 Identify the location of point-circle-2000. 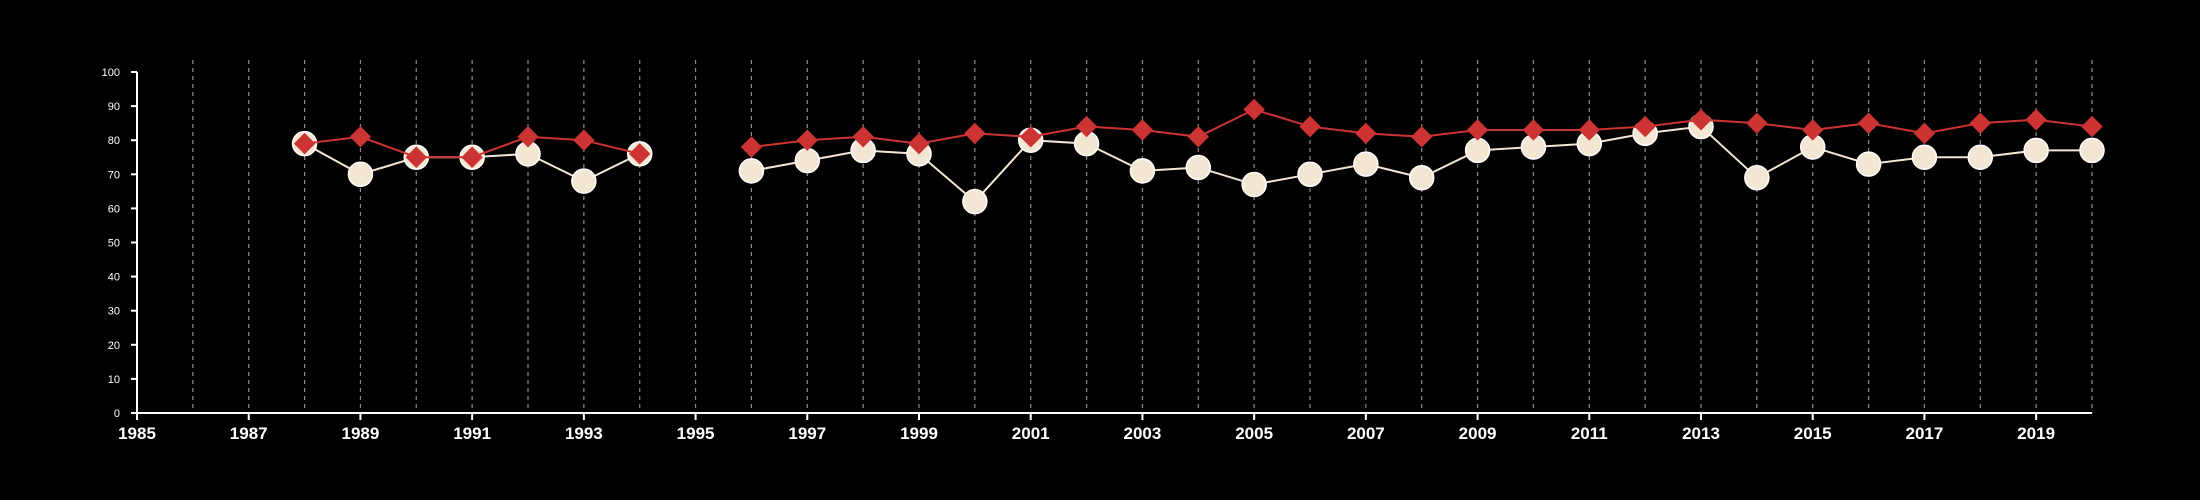
(975, 201).